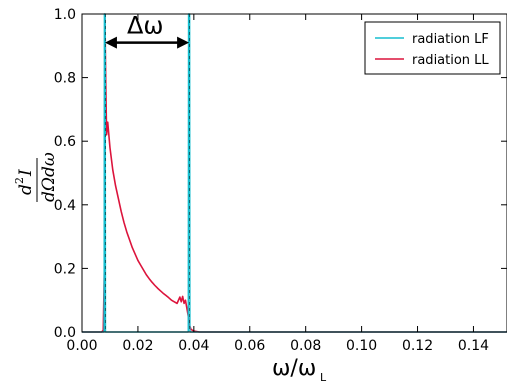 Image resolution: width=507 pixels, height=383 pixels. What do you see at coordinates (305, 346) in the screenshot?
I see `x-tick-label: 0.08` at bounding box center [305, 346].